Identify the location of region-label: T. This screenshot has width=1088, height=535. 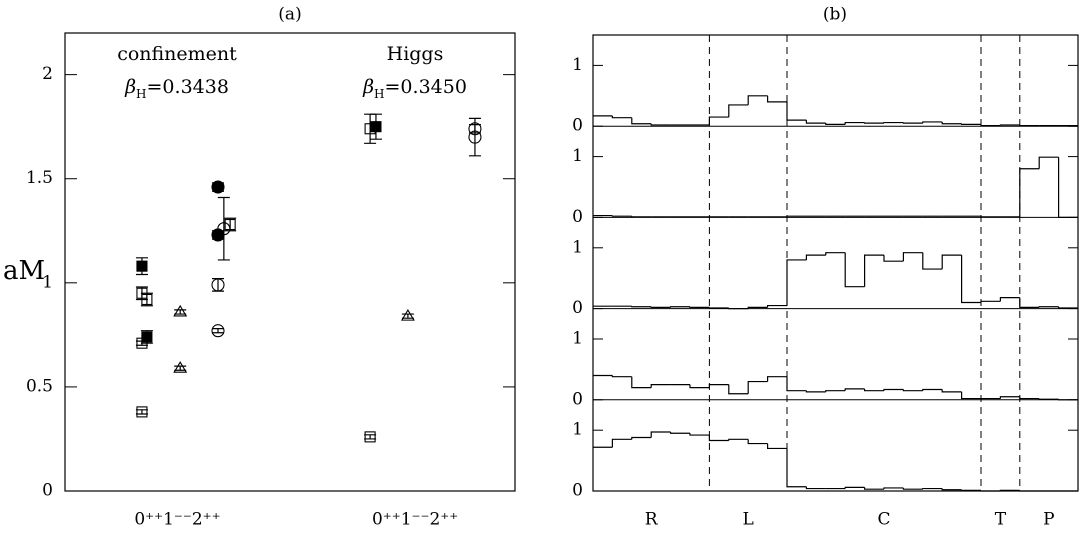
(1001, 520).